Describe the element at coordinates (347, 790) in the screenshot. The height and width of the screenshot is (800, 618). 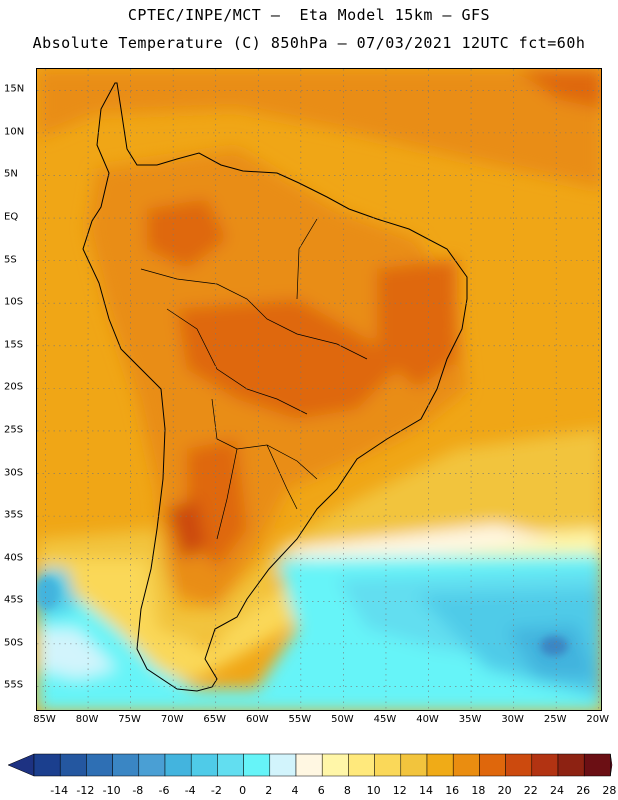
I see `colorbar-tick-label: 8` at that location.